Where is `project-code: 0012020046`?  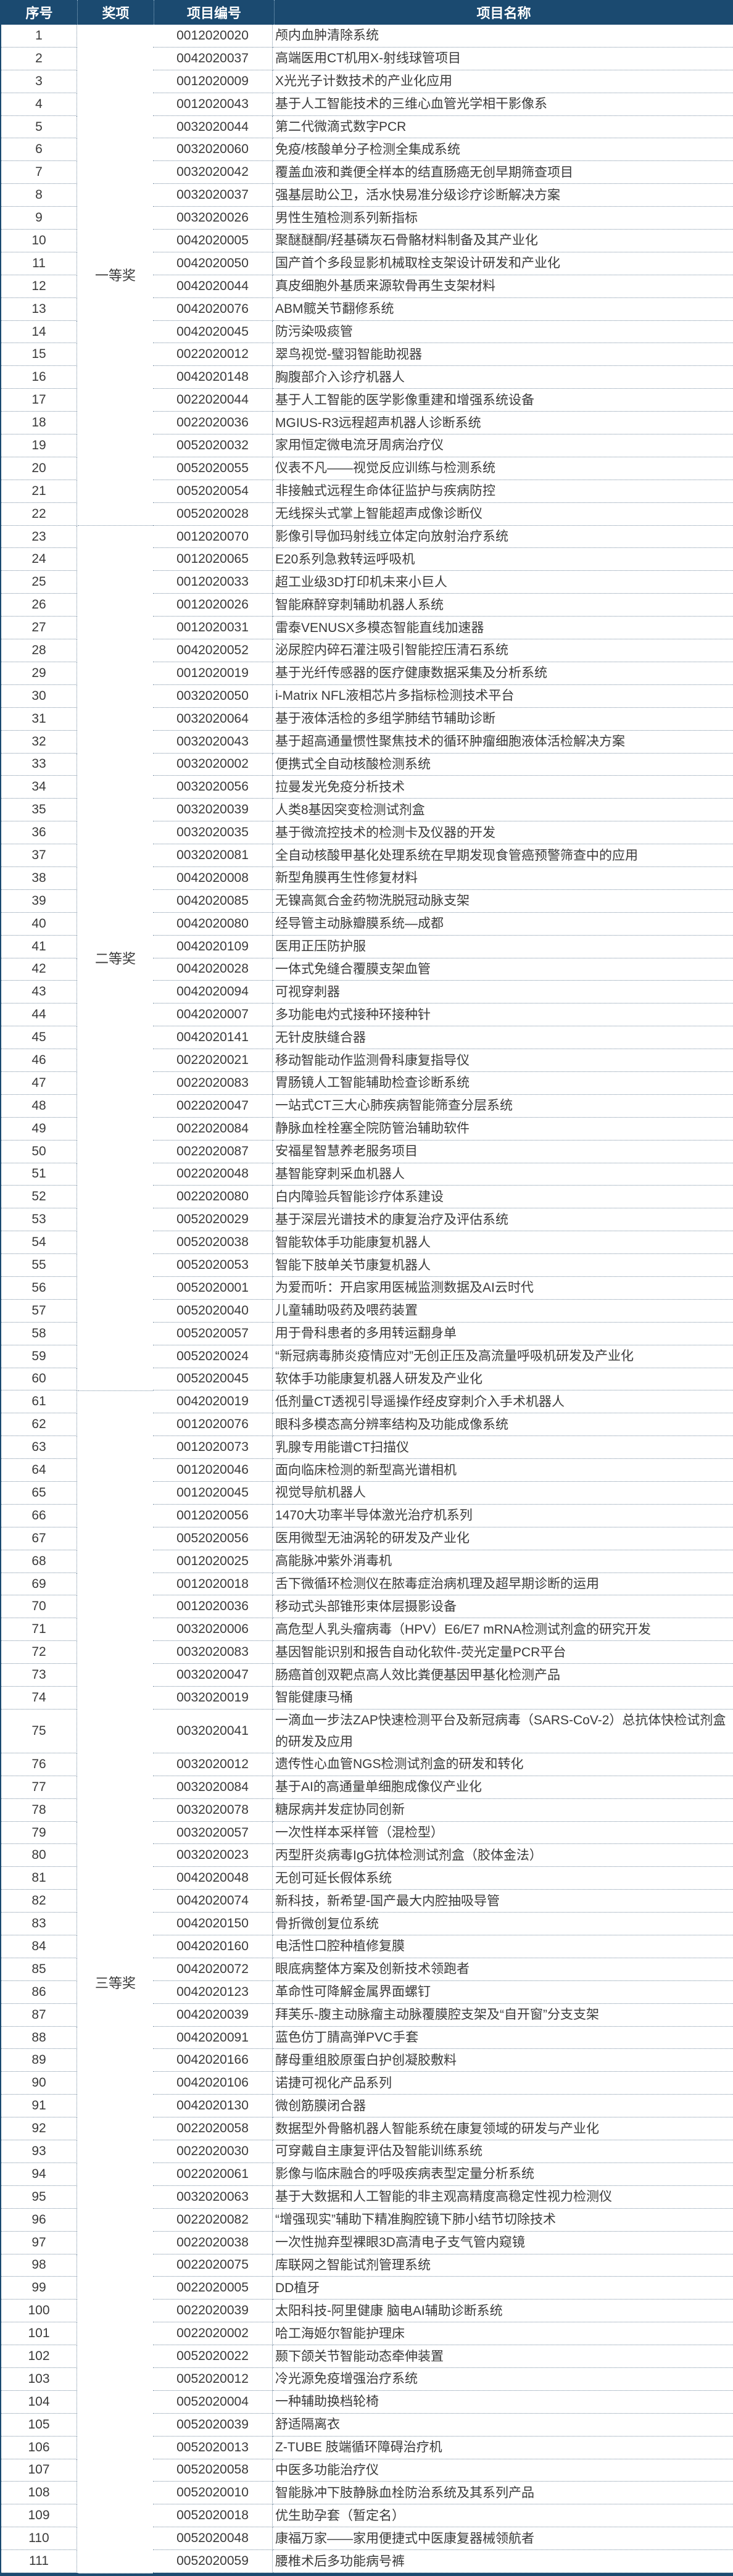
project-code: 0012020046 is located at coordinates (213, 1471).